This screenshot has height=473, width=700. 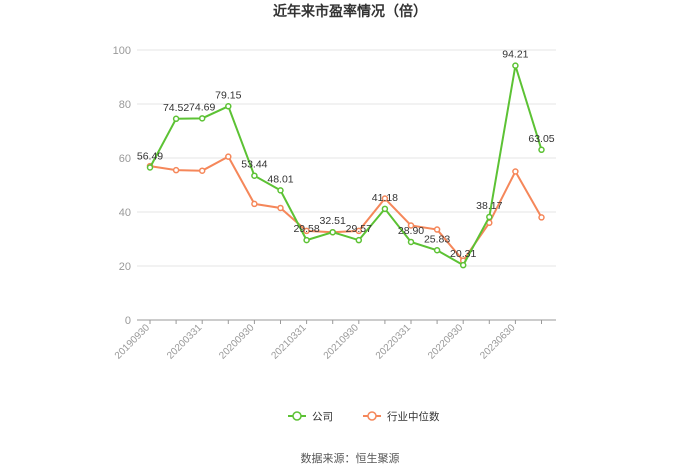 I want to click on y-tick-label: 40, so click(x=125, y=213).